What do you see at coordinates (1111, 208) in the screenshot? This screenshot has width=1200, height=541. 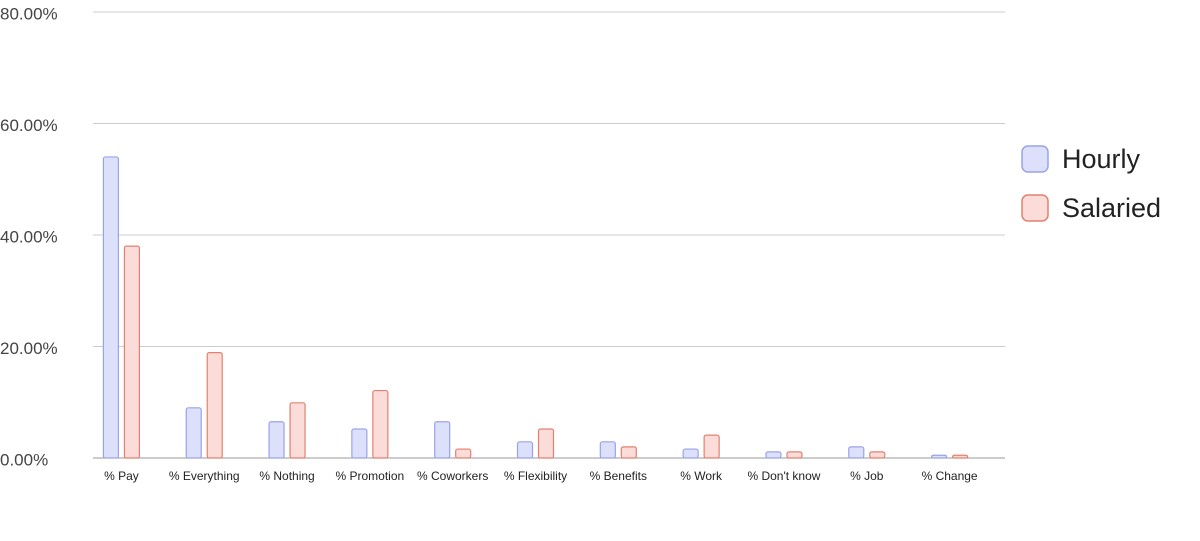 I see `legend-label: Salaried` at bounding box center [1111, 208].